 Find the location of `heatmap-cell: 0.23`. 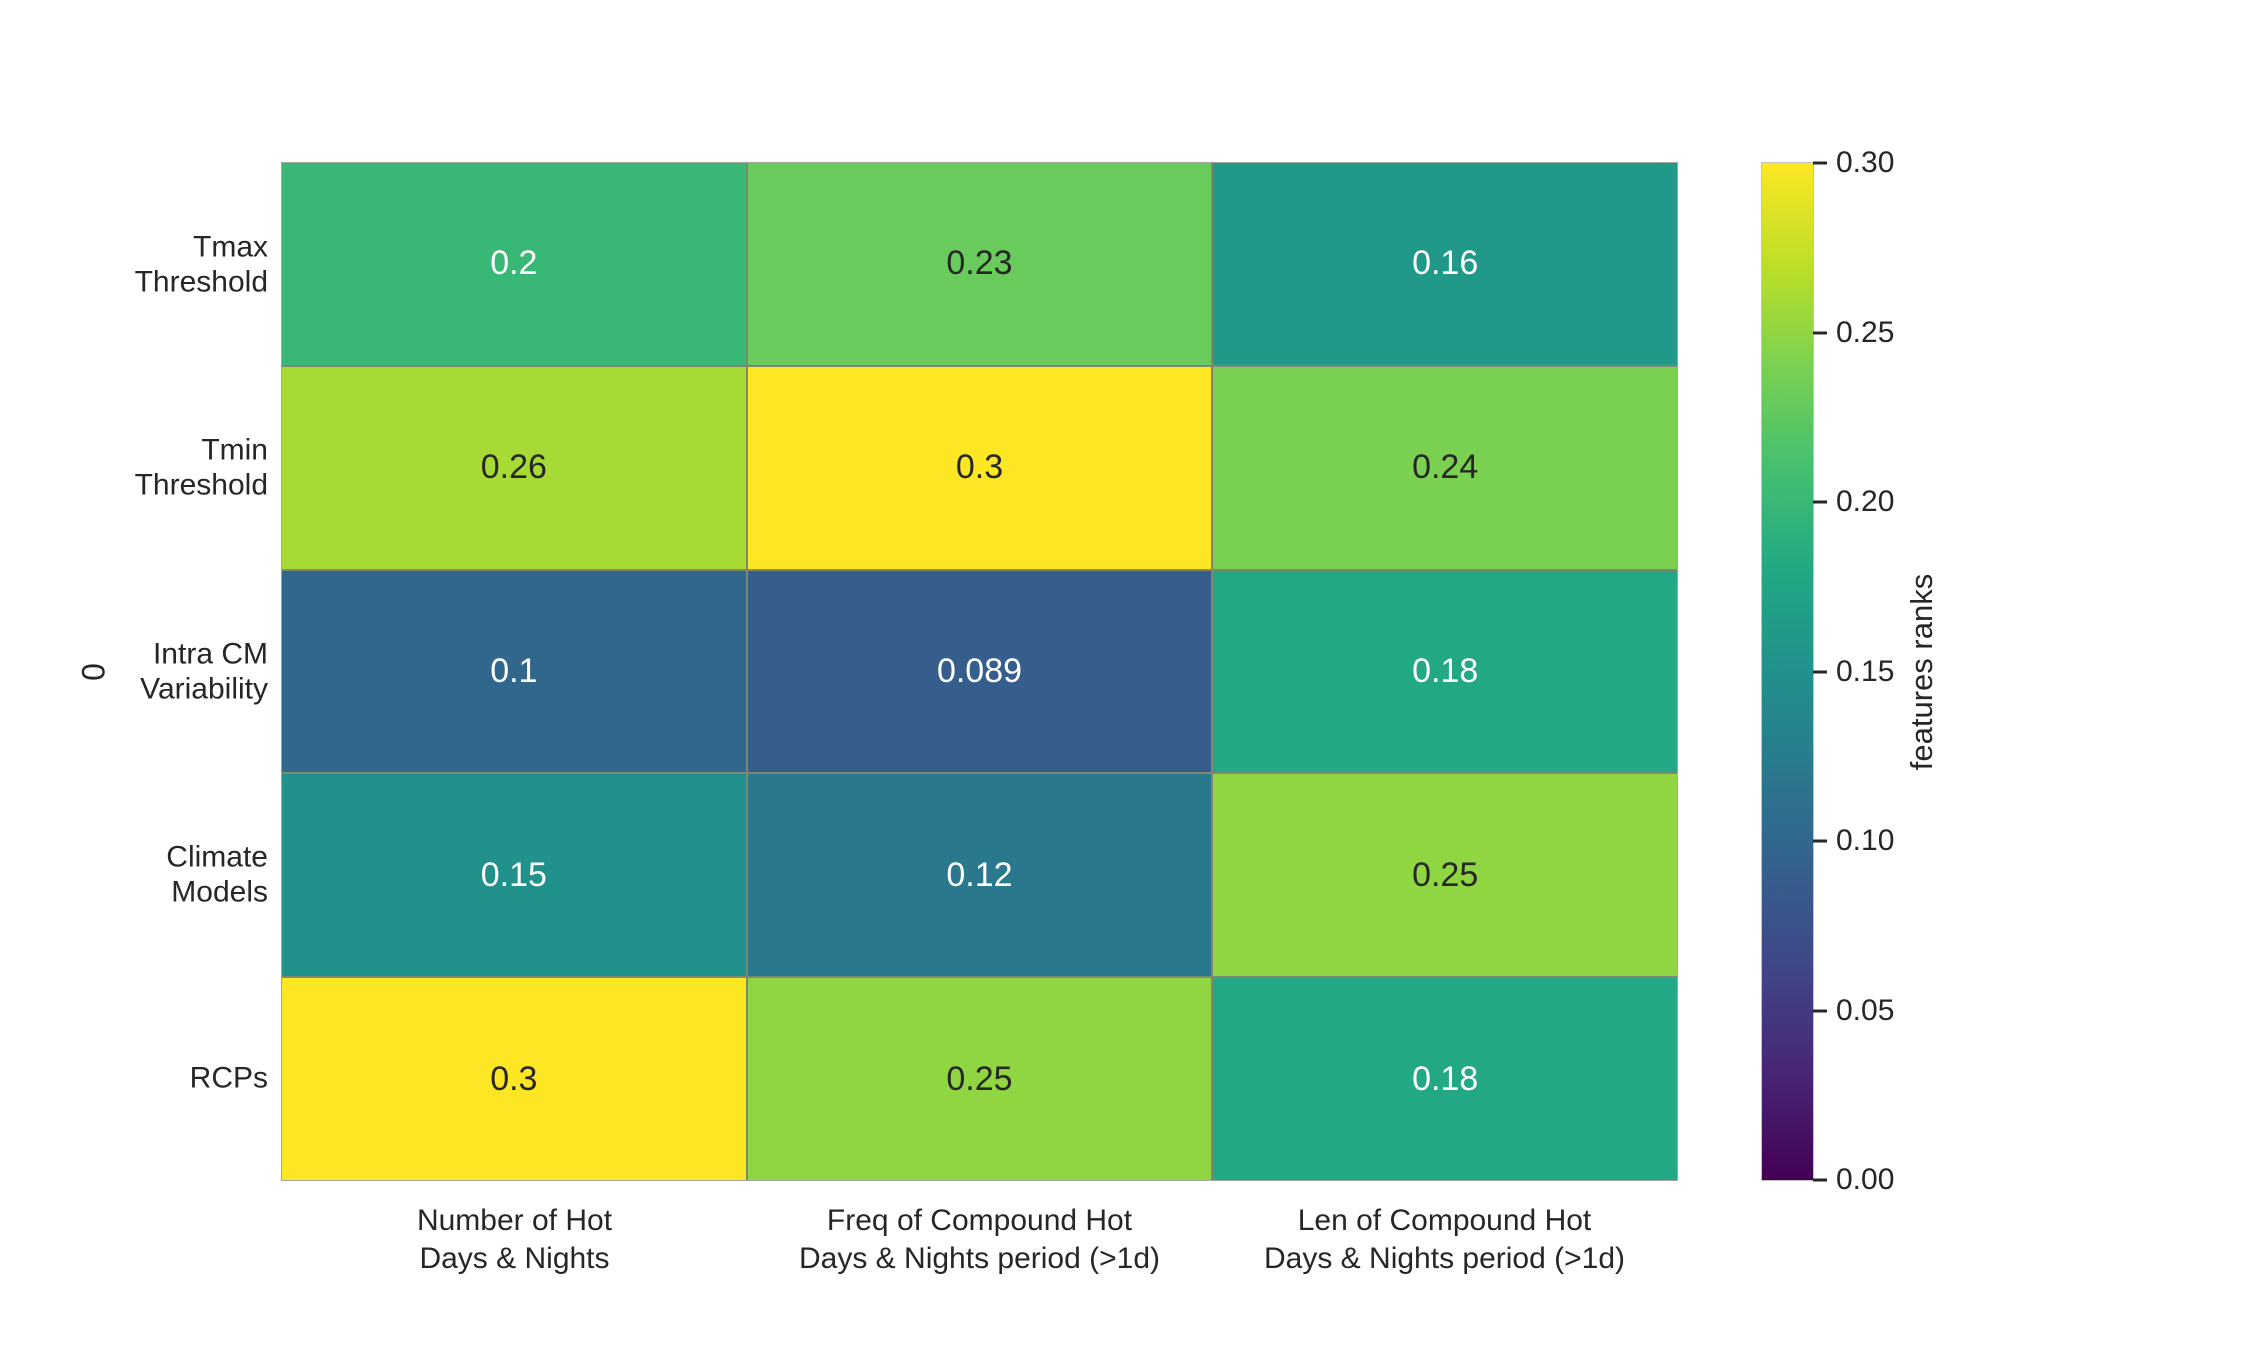

heatmap-cell: 0.23 is located at coordinates (979, 264).